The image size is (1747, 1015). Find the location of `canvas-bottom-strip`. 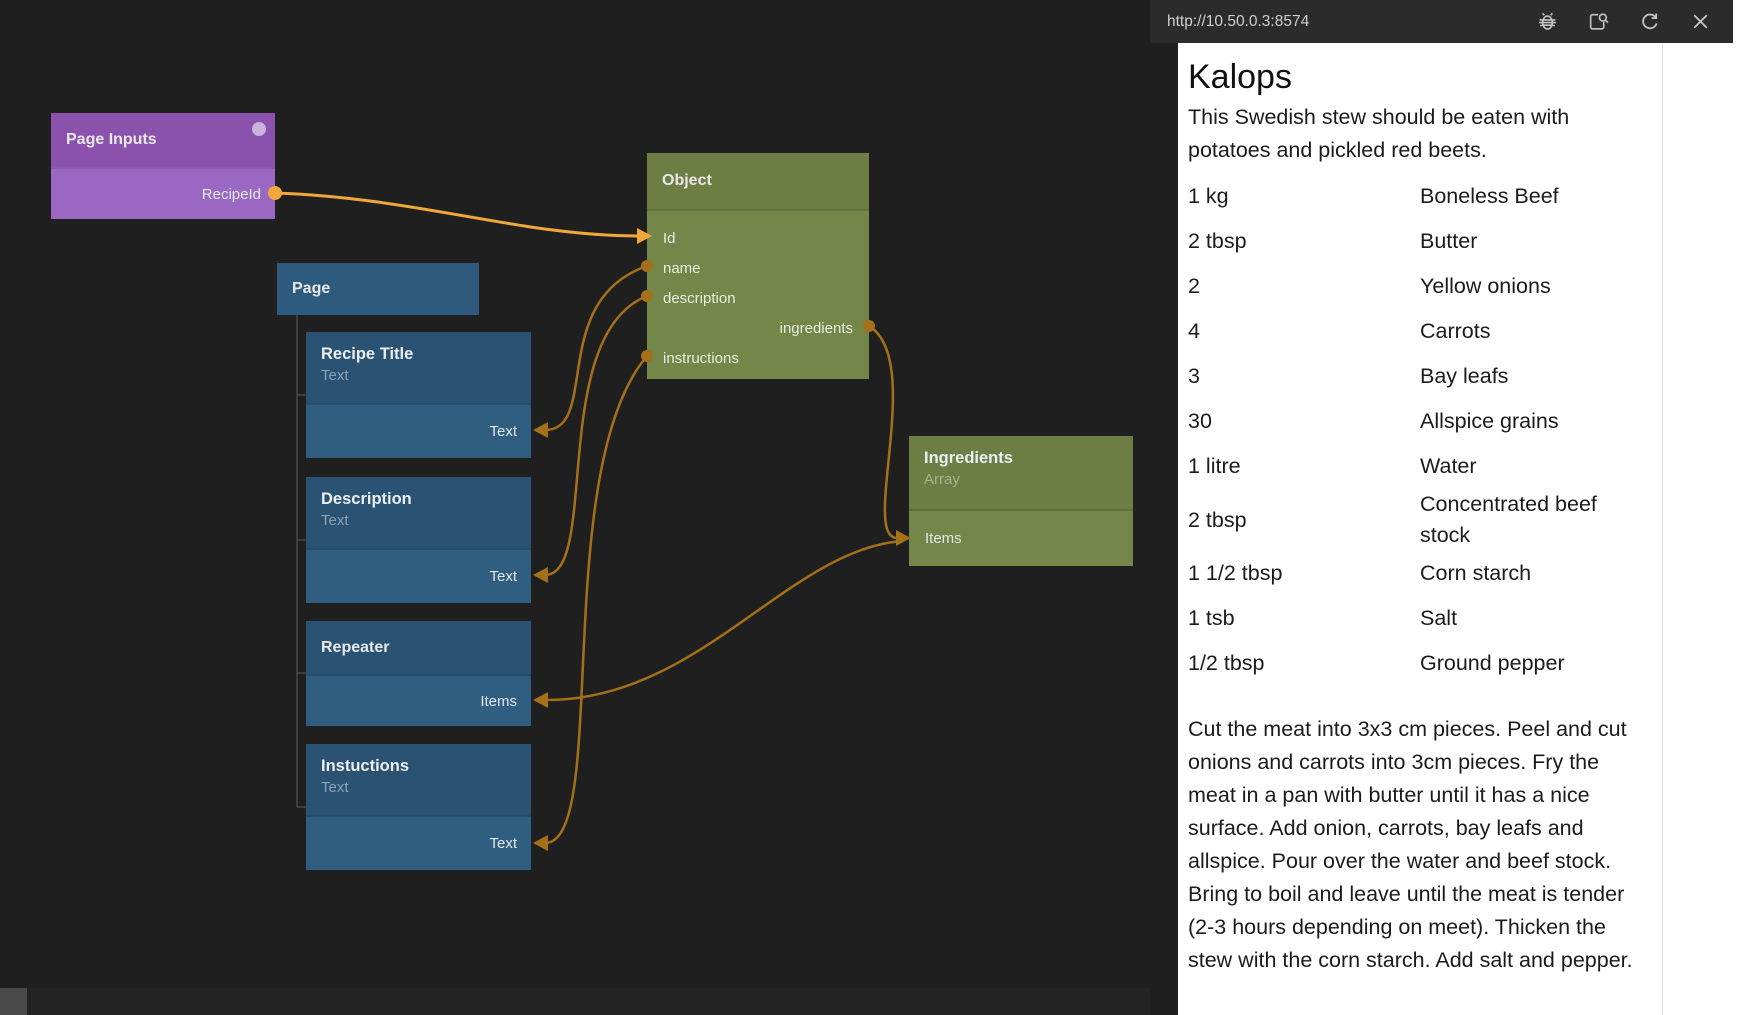

canvas-bottom-strip is located at coordinates (575, 1001).